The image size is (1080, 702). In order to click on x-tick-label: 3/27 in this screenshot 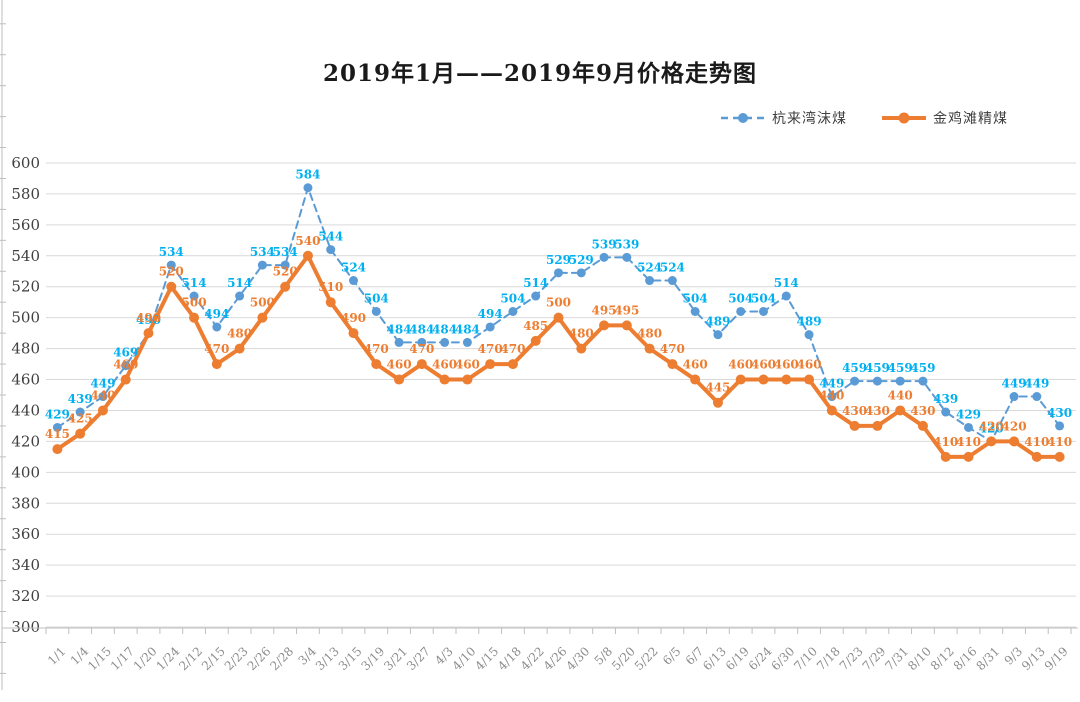, I will do `click(418, 658)`.